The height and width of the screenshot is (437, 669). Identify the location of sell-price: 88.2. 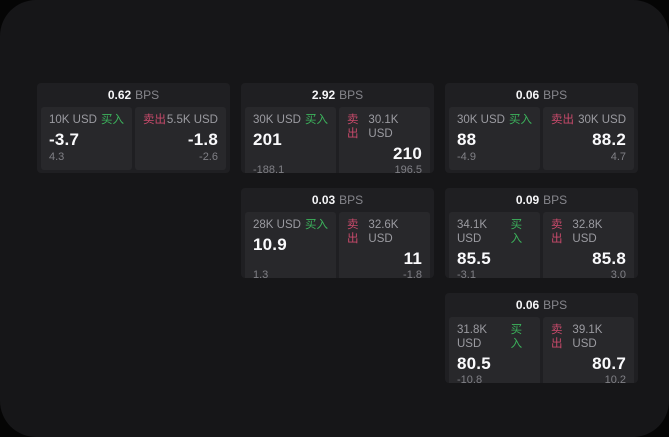
(609, 139).